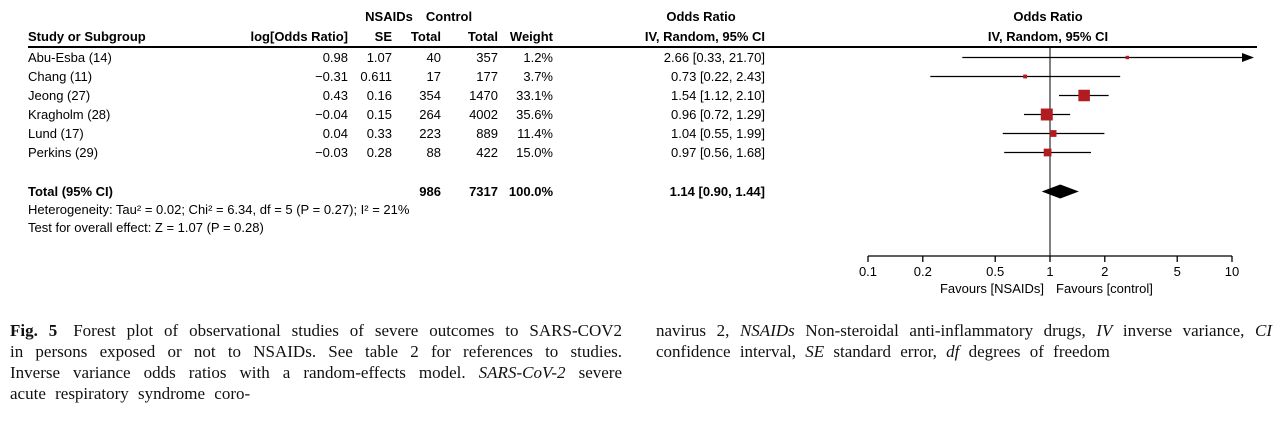  I want to click on log-or-cell: 0.98, so click(335, 57).